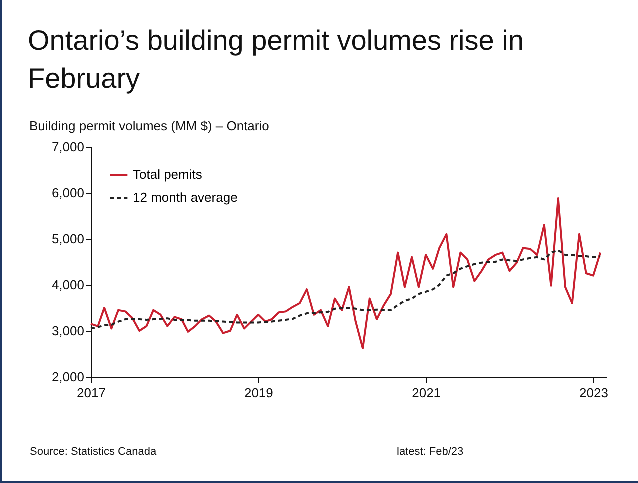 The height and width of the screenshot is (483, 638). I want to click on y-tick-label: 6,000, so click(68, 193).